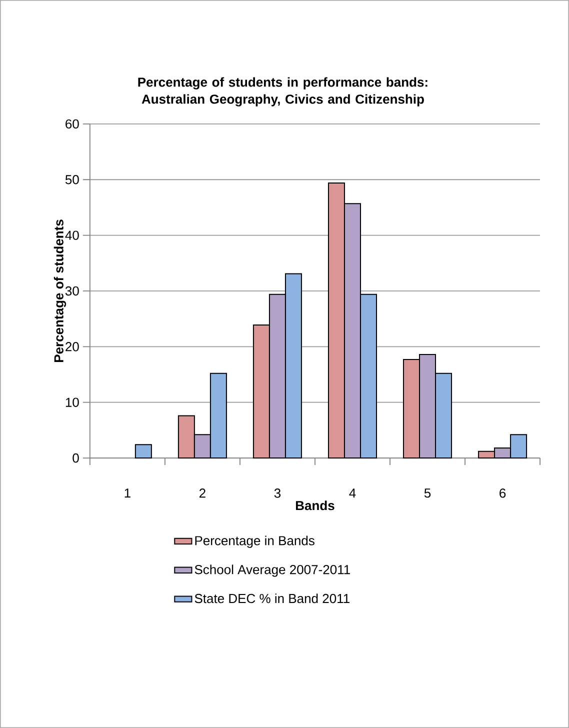 This screenshot has height=728, width=569. Describe the element at coordinates (143, 451) in the screenshot. I see `bar` at that location.